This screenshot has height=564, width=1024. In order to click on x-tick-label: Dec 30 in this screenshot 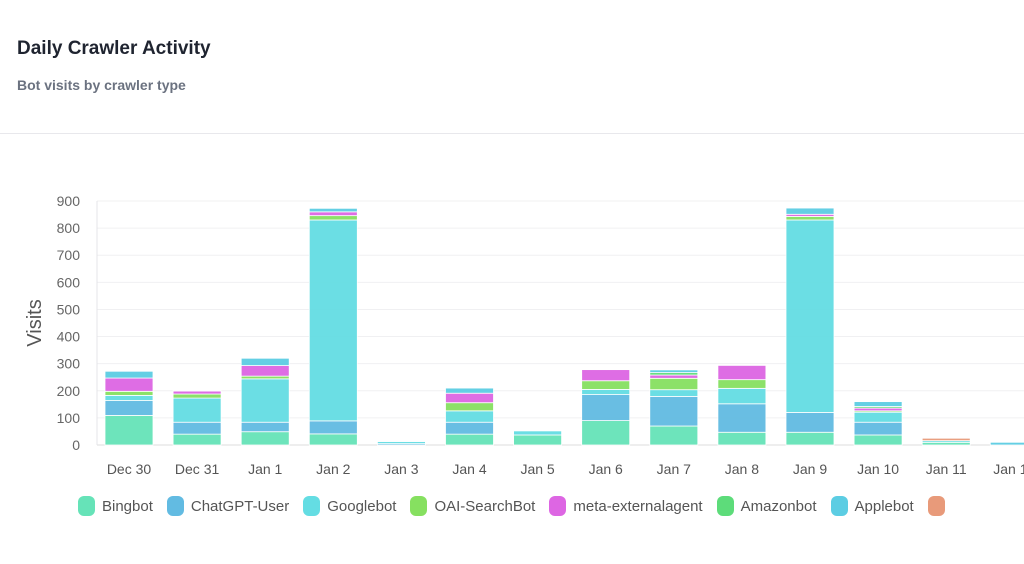, I will do `click(129, 469)`.